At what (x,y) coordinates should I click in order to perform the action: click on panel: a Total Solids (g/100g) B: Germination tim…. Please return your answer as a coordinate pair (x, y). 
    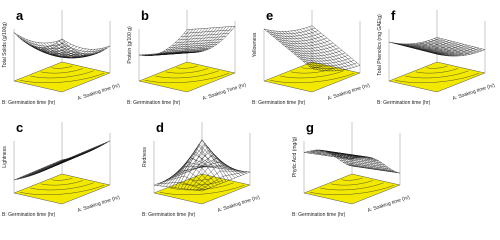
    Looking at the image, I should click on (61, 57).